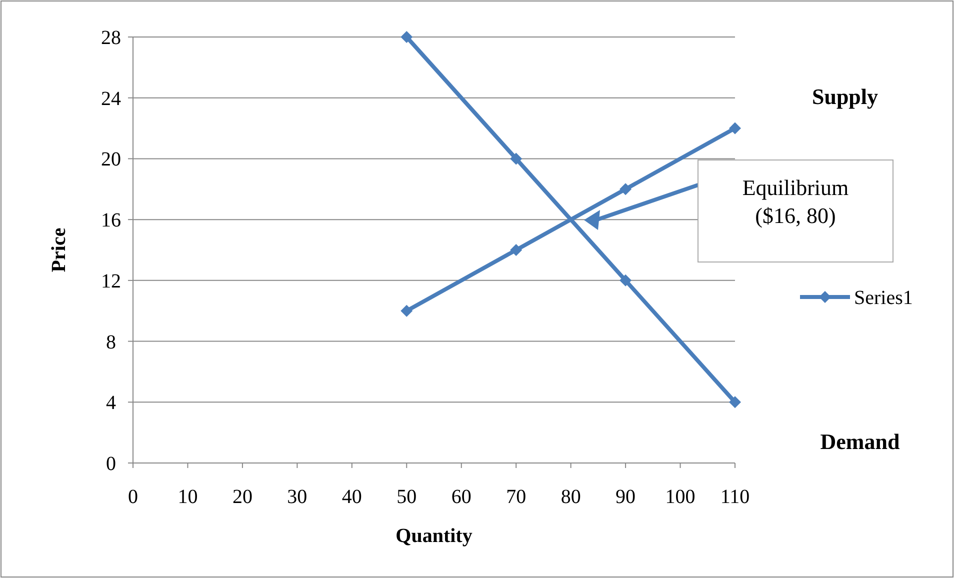 The image size is (954, 578). Describe the element at coordinates (111, 99) in the screenshot. I see `y-tick-label: 24` at that location.